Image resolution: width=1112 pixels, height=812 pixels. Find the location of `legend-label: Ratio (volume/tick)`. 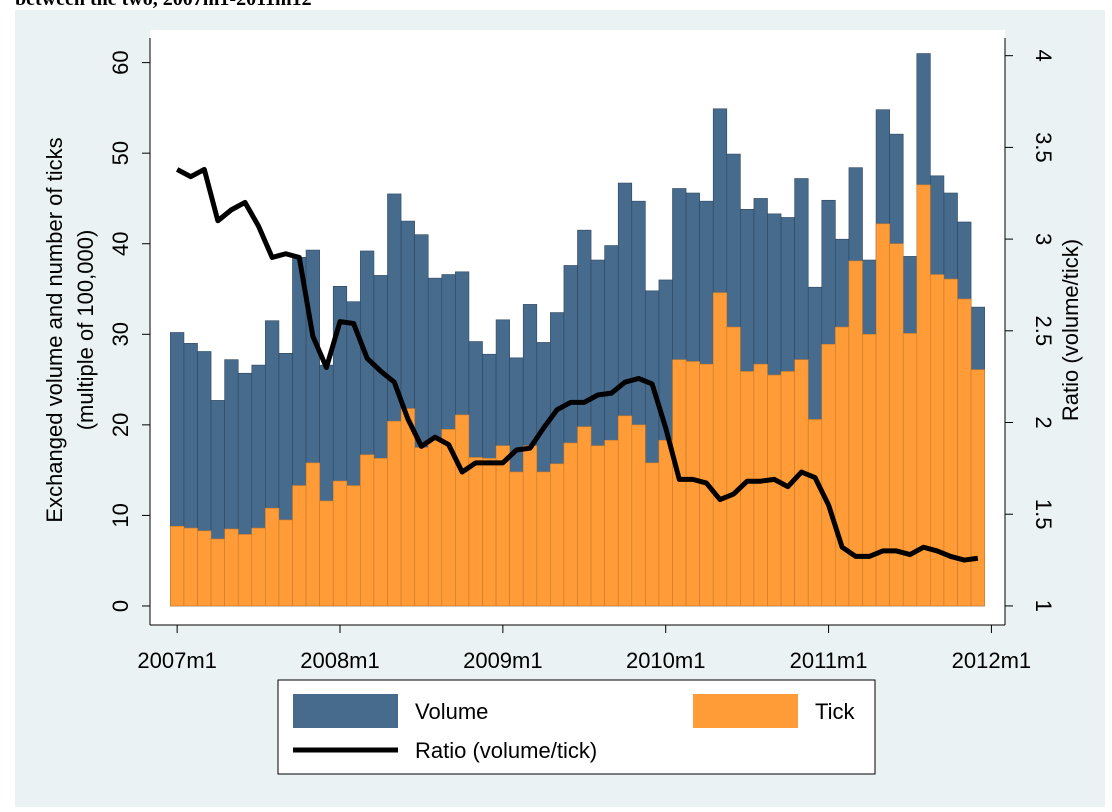

legend-label: Ratio (volume/tick) is located at coordinates (506, 750).